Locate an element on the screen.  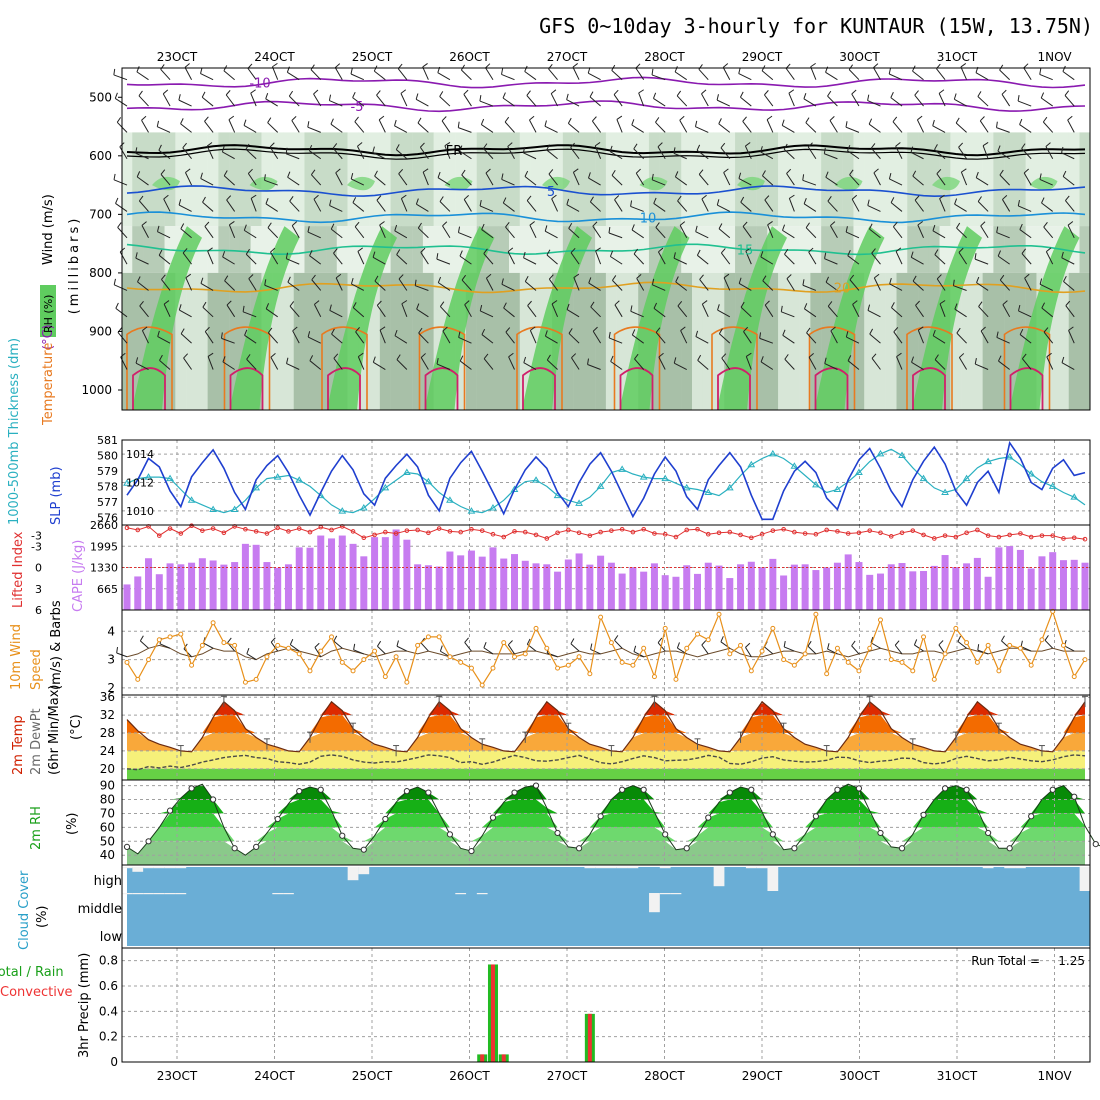
cloud-gap is located at coordinates (988, 868).